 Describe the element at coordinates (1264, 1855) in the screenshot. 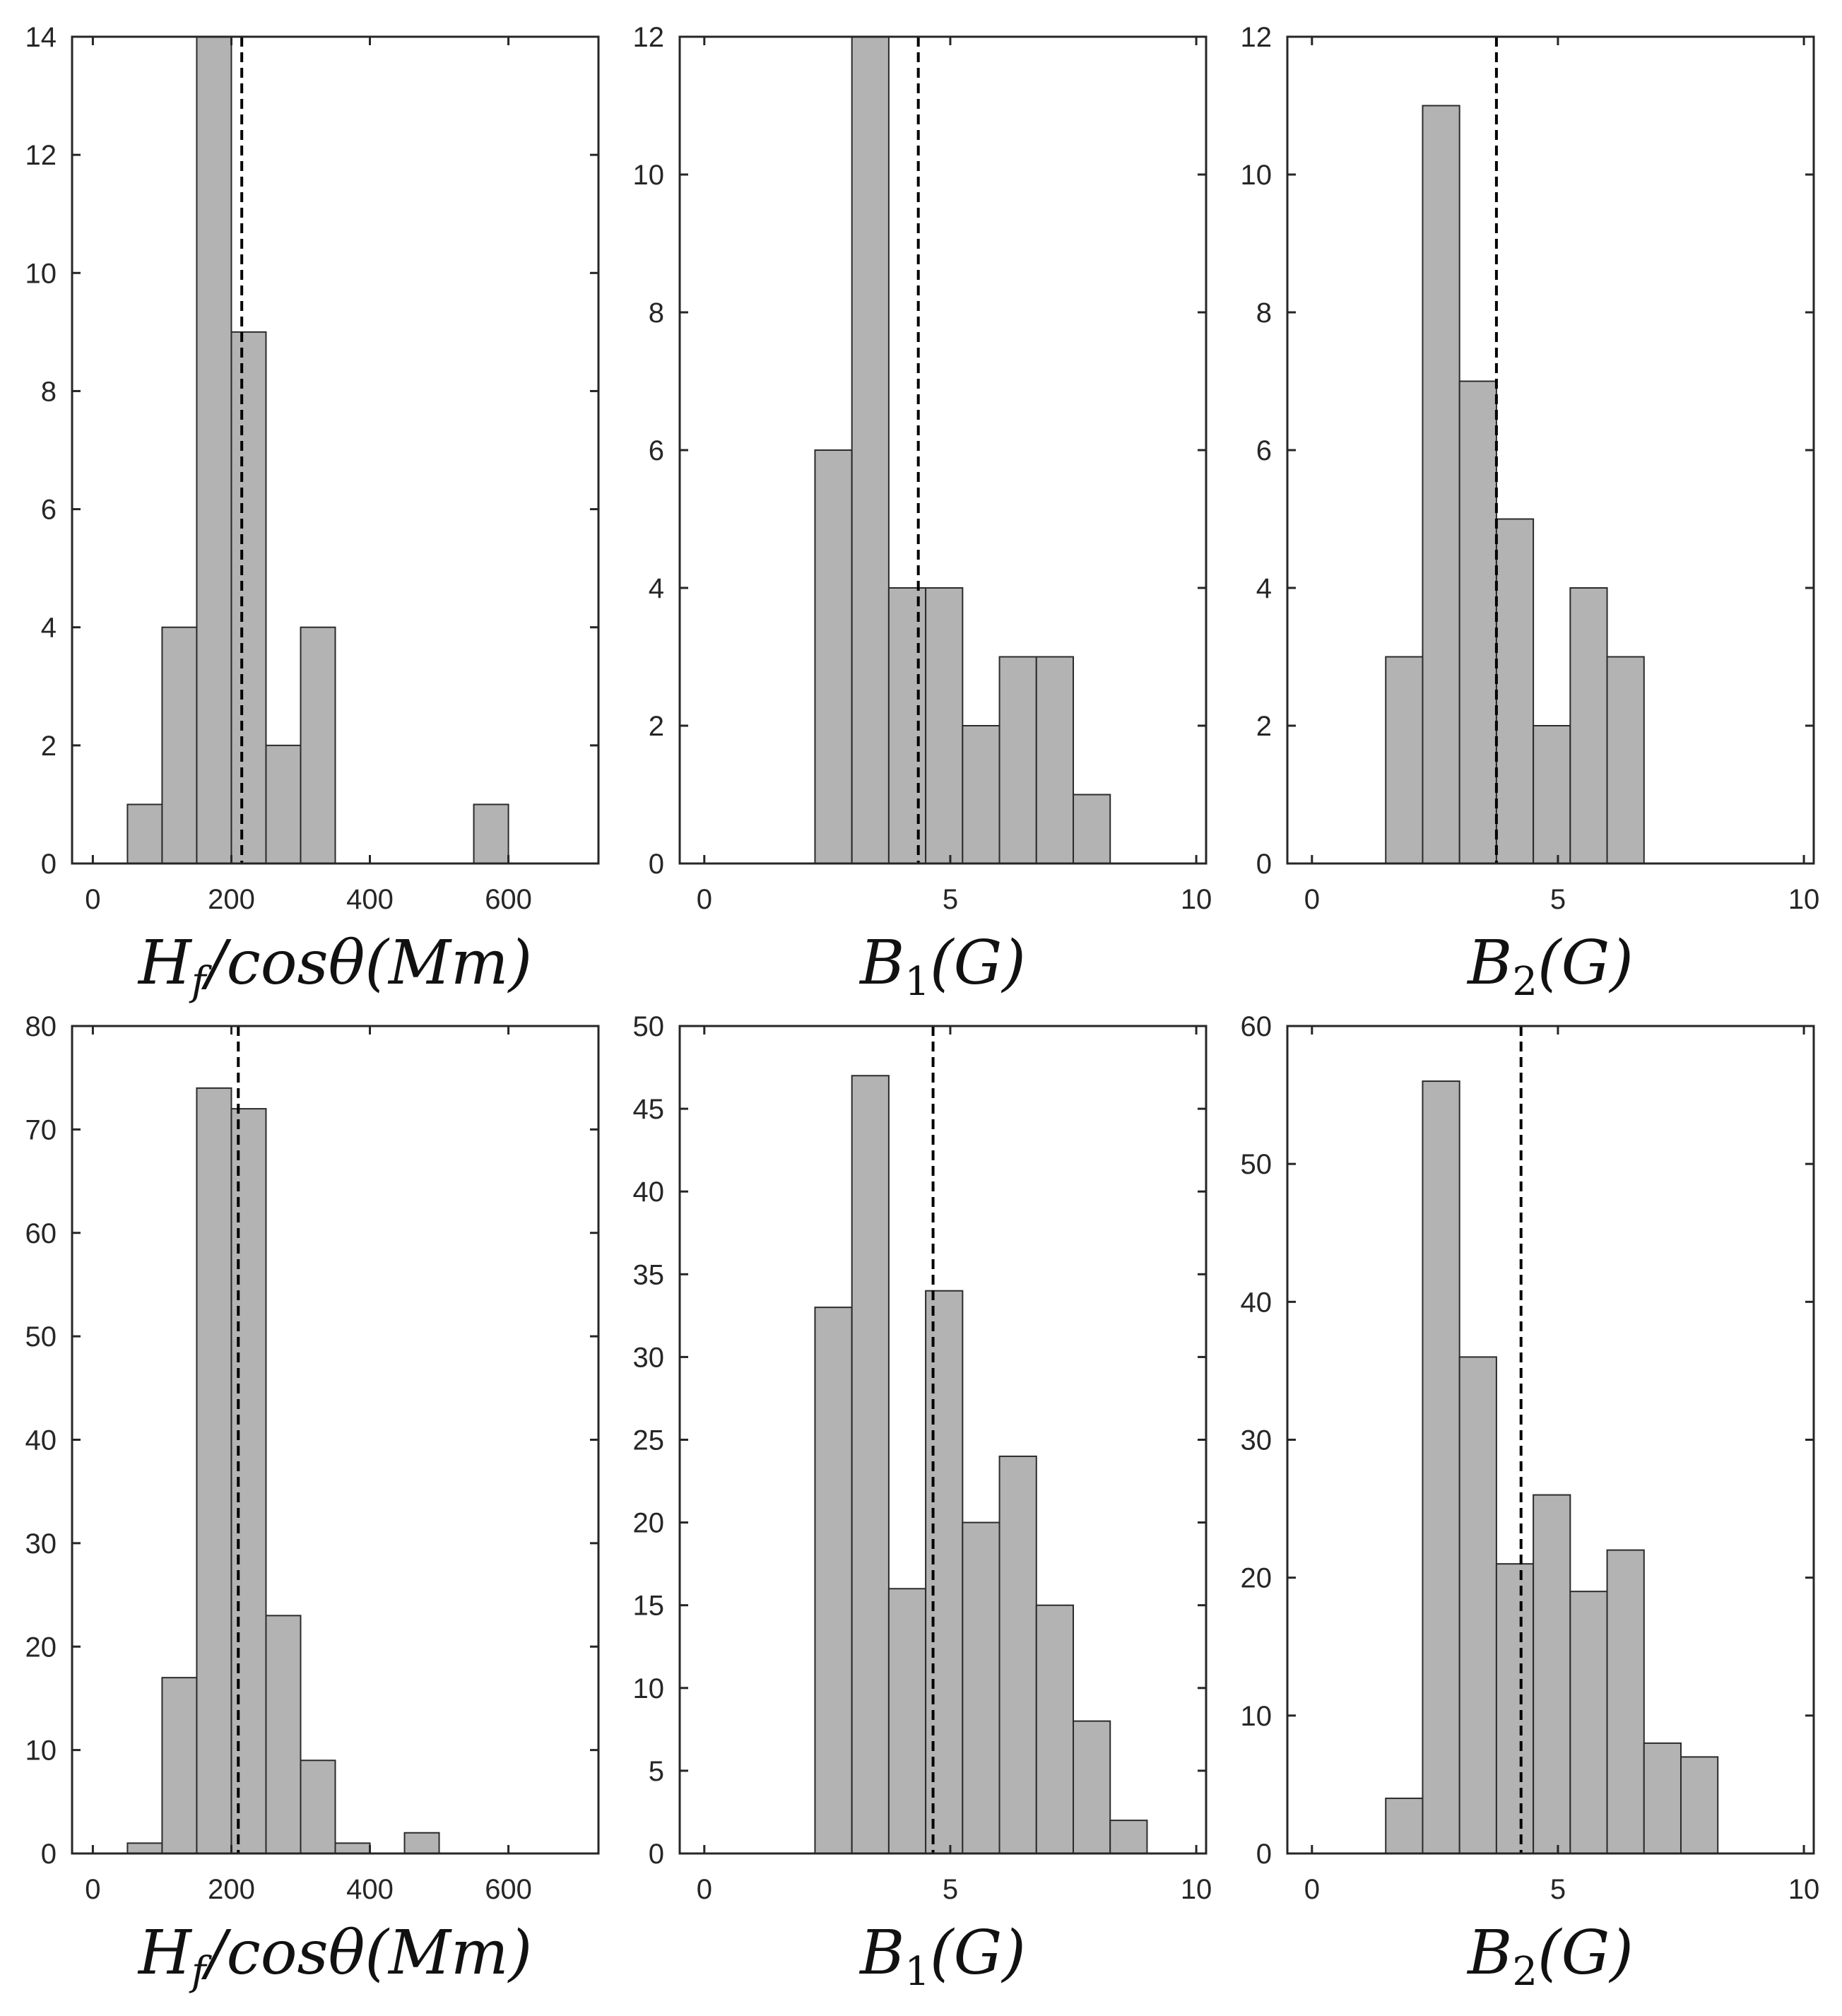

I see `y-tick-label: 0` at that location.